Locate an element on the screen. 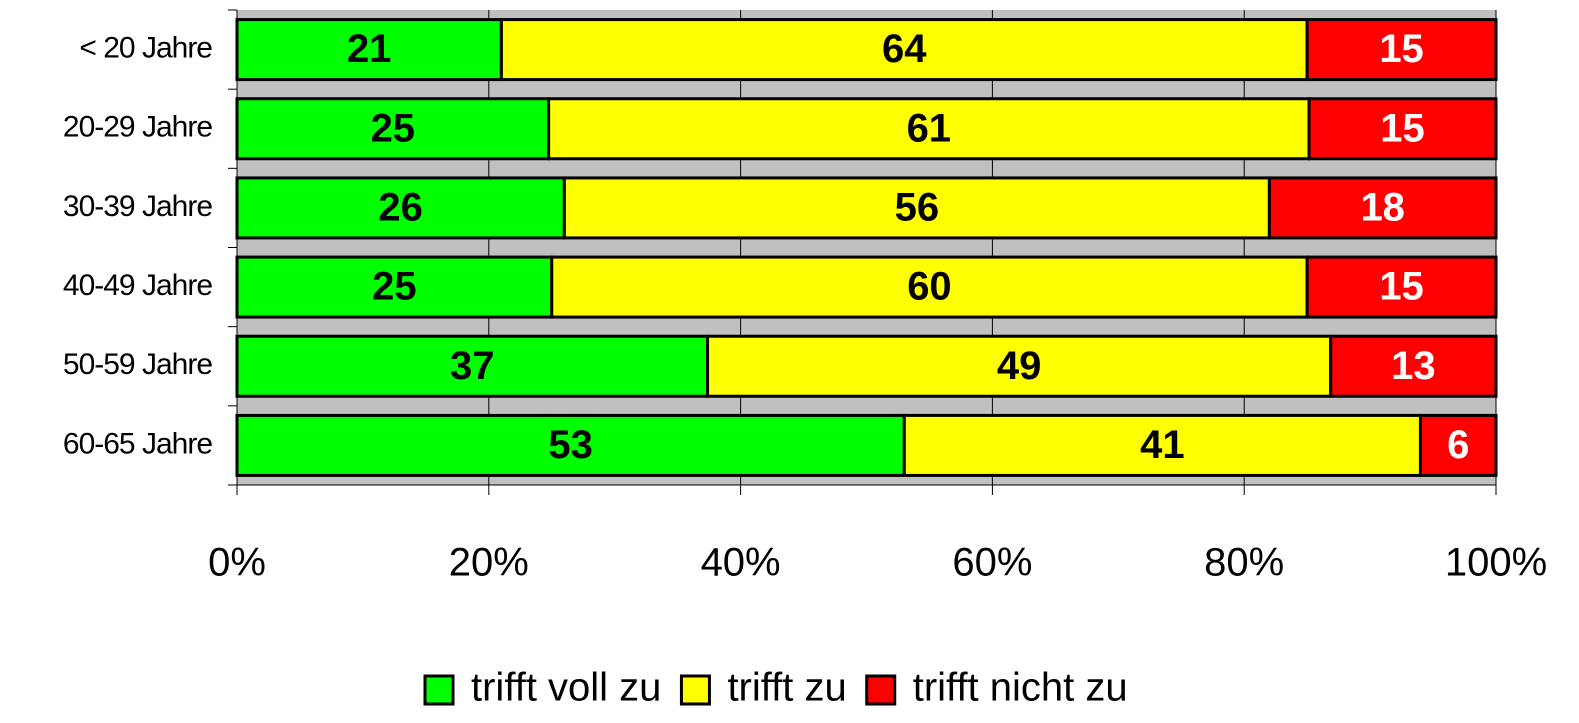  data-label: 61 is located at coordinates (929, 128).